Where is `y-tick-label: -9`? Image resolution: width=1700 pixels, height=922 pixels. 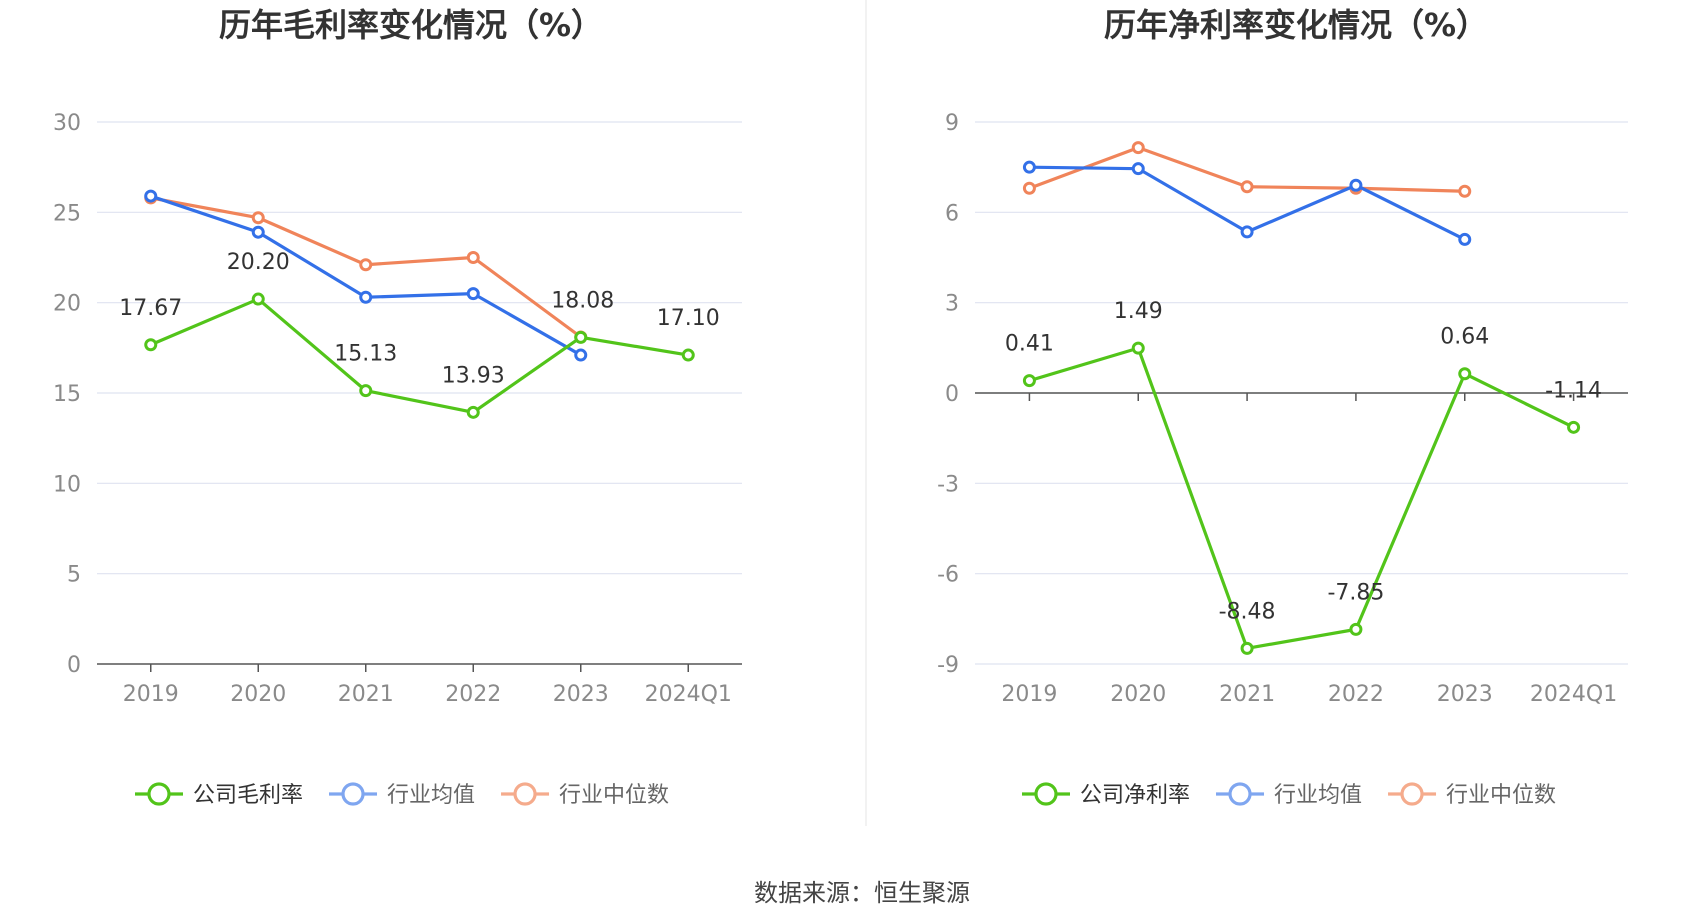 y-tick-label: -9 is located at coordinates (948, 665).